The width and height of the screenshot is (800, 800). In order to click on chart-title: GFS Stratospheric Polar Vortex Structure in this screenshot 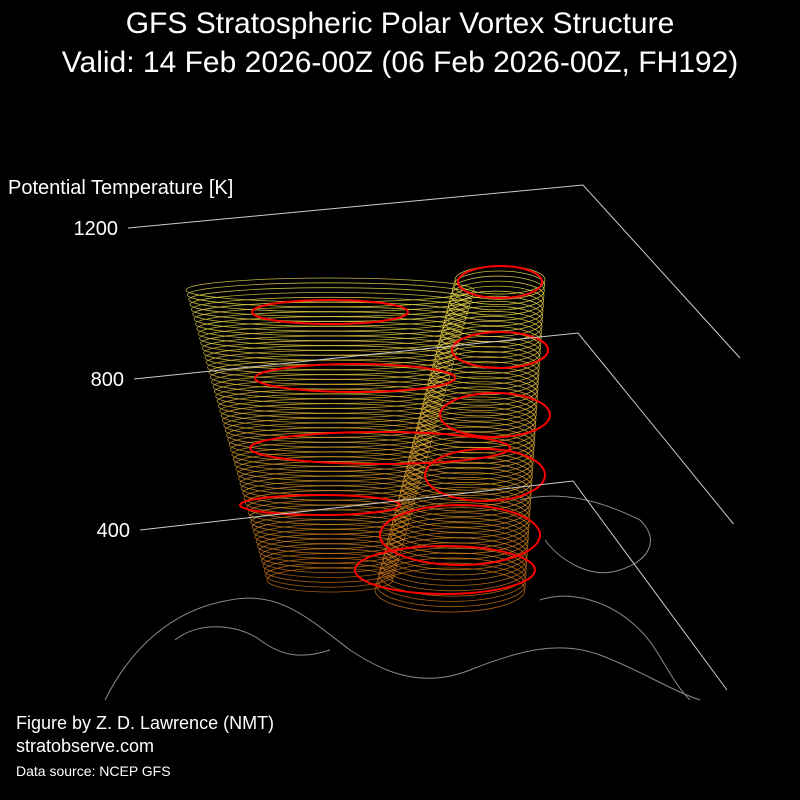, I will do `click(400, 23)`.